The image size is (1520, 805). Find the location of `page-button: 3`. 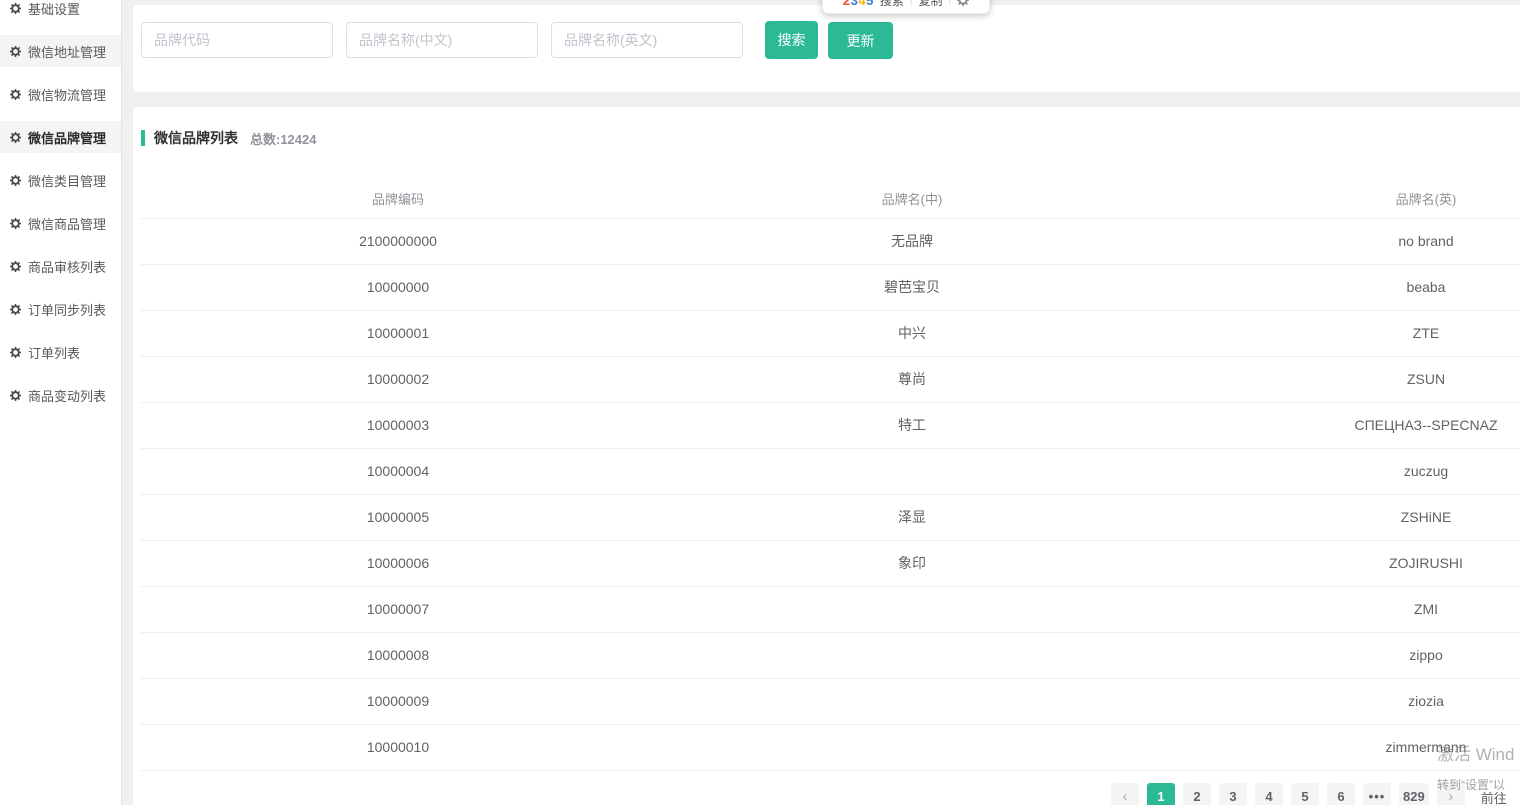

page-button: 3 is located at coordinates (1233, 794).